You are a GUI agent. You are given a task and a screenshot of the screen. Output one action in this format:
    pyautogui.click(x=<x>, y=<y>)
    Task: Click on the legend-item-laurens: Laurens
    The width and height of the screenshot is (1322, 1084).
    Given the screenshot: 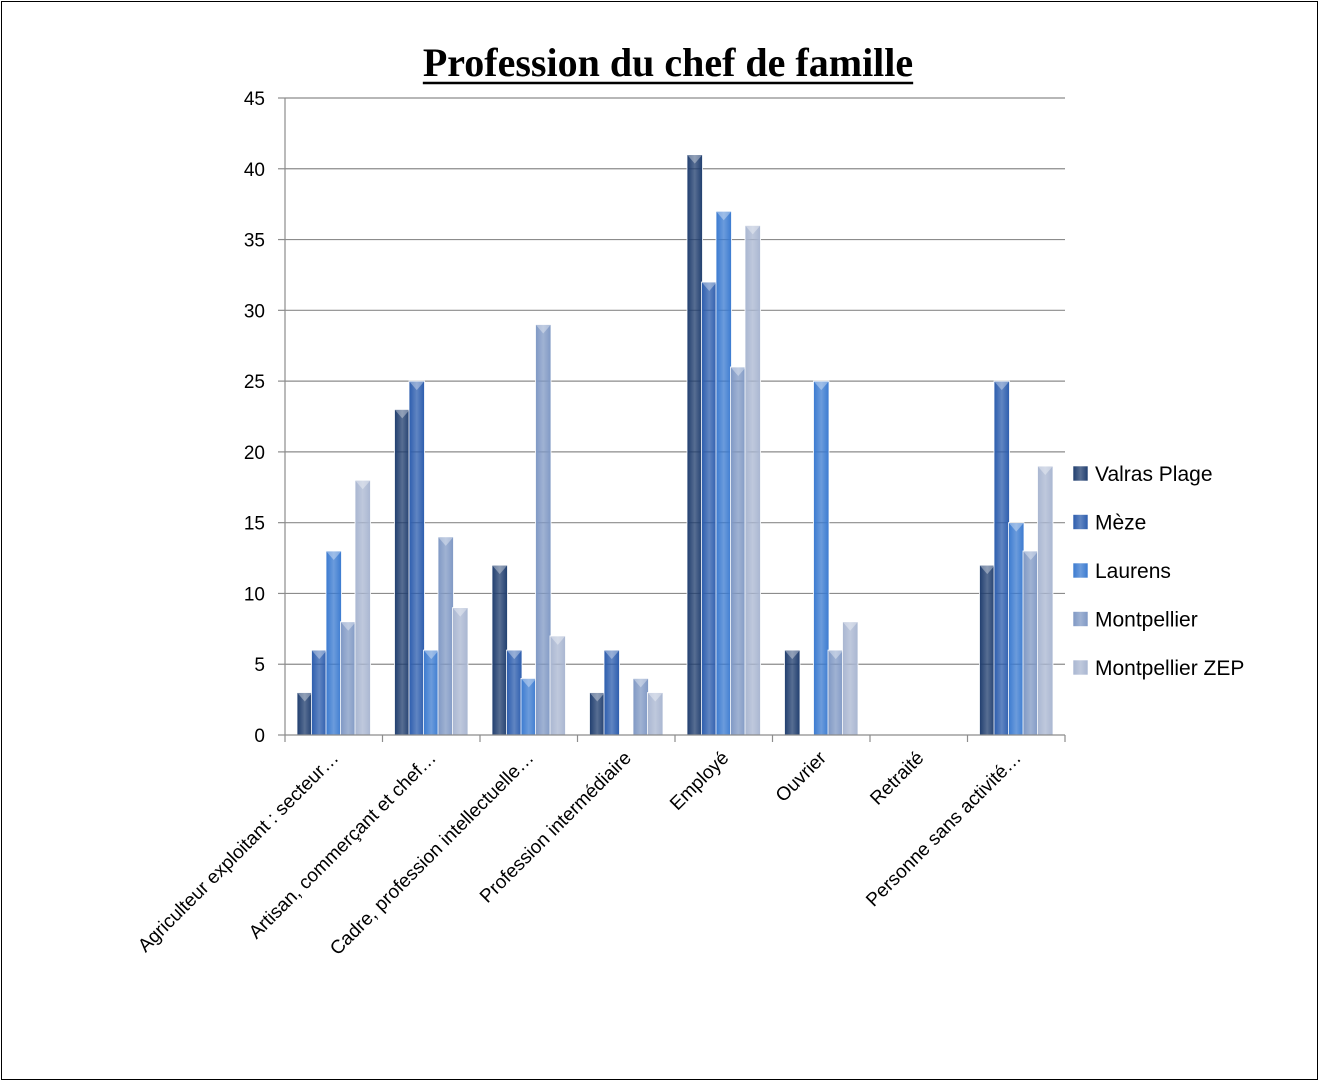 What is the action you would take?
    pyautogui.click(x=1121, y=571)
    